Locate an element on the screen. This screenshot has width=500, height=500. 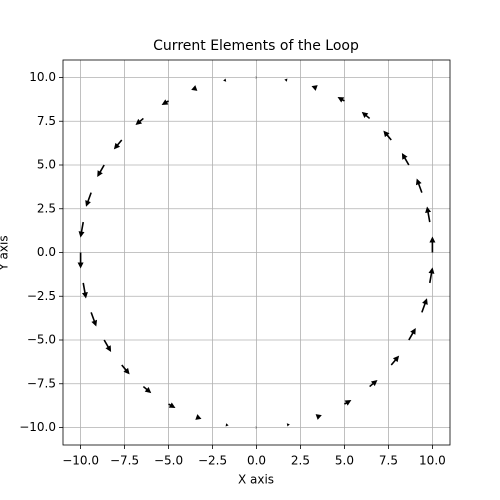
x-tick-label: 10.0 is located at coordinates (432, 461).